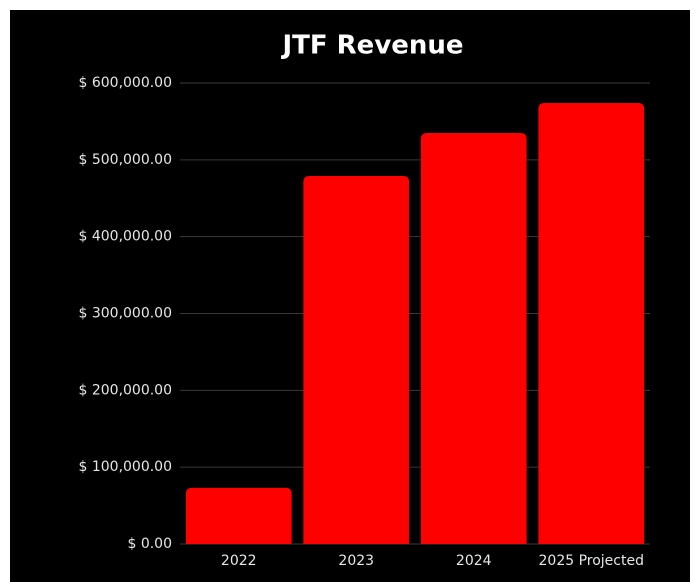  I want to click on y-tick-label: $ 0.00, so click(149, 544).